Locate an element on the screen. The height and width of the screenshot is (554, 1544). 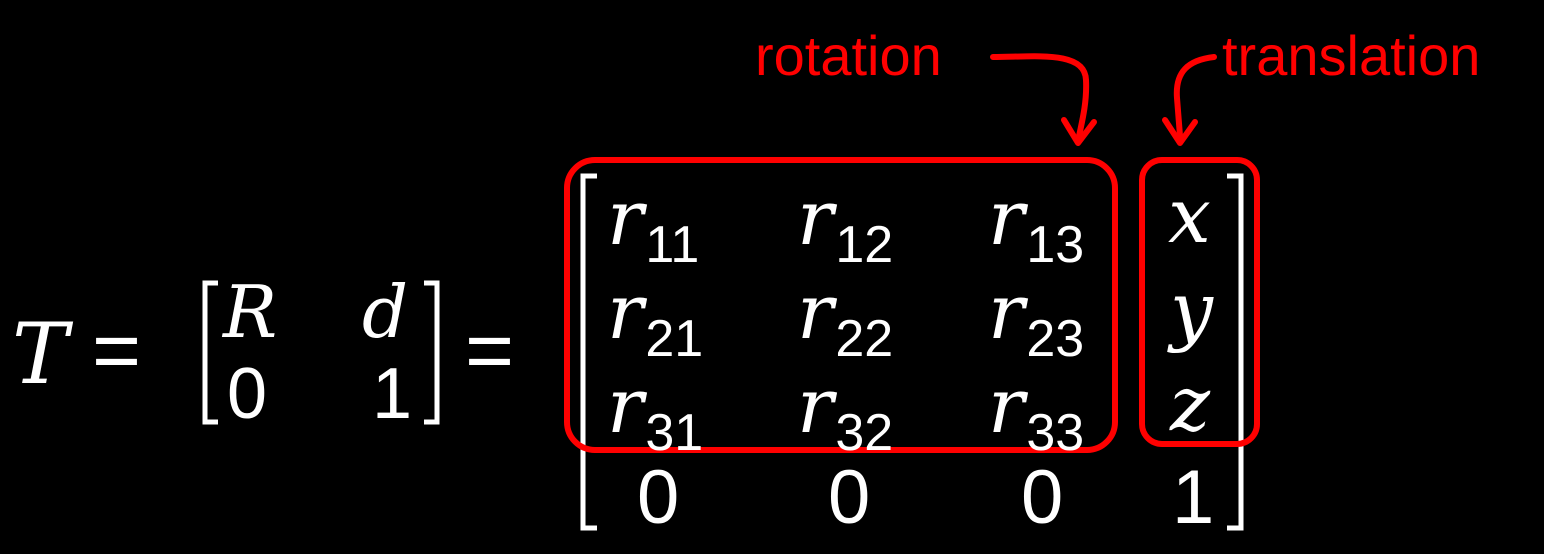
translation-arrow is located at coordinates (1195, 96).